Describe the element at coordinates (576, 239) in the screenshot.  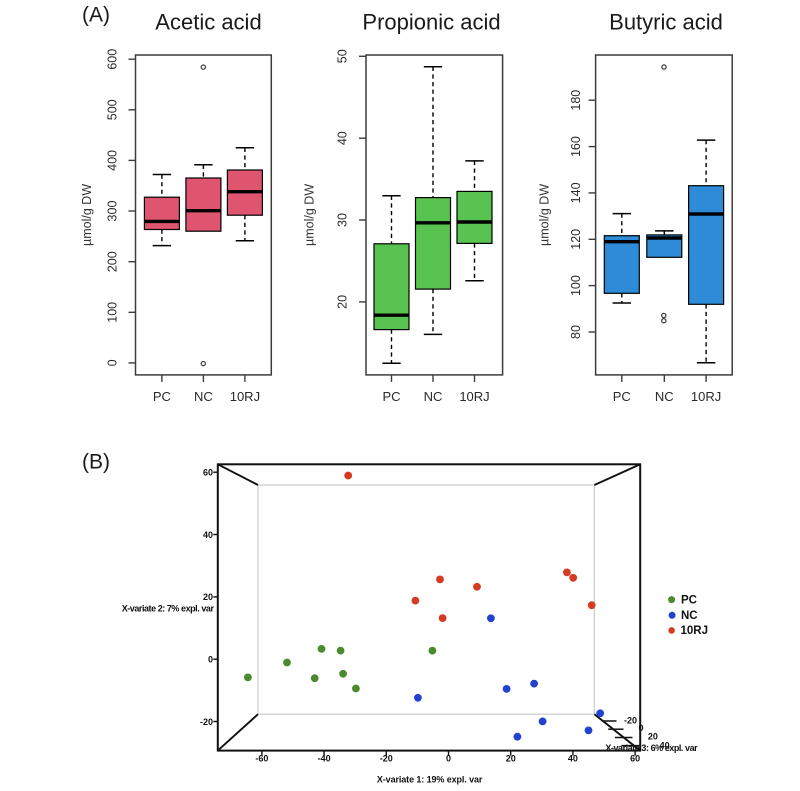
I see `svg-text: 120` at that location.